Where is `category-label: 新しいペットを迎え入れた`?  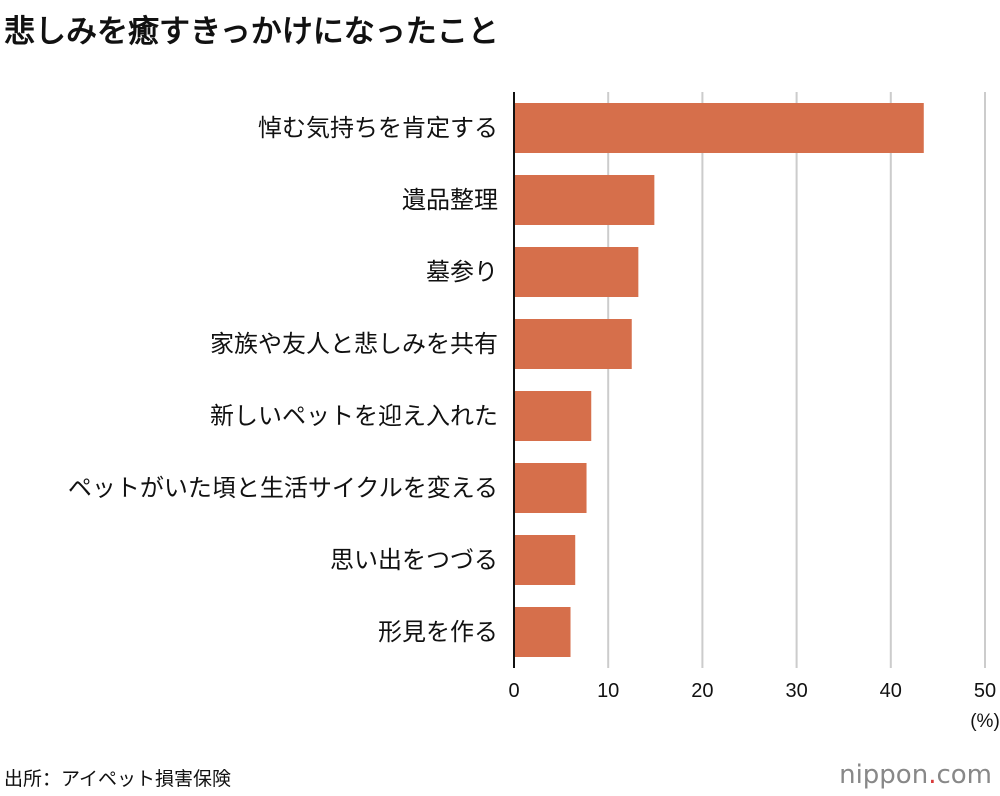 category-label: 新しいペットを迎え入れた is located at coordinates (354, 416).